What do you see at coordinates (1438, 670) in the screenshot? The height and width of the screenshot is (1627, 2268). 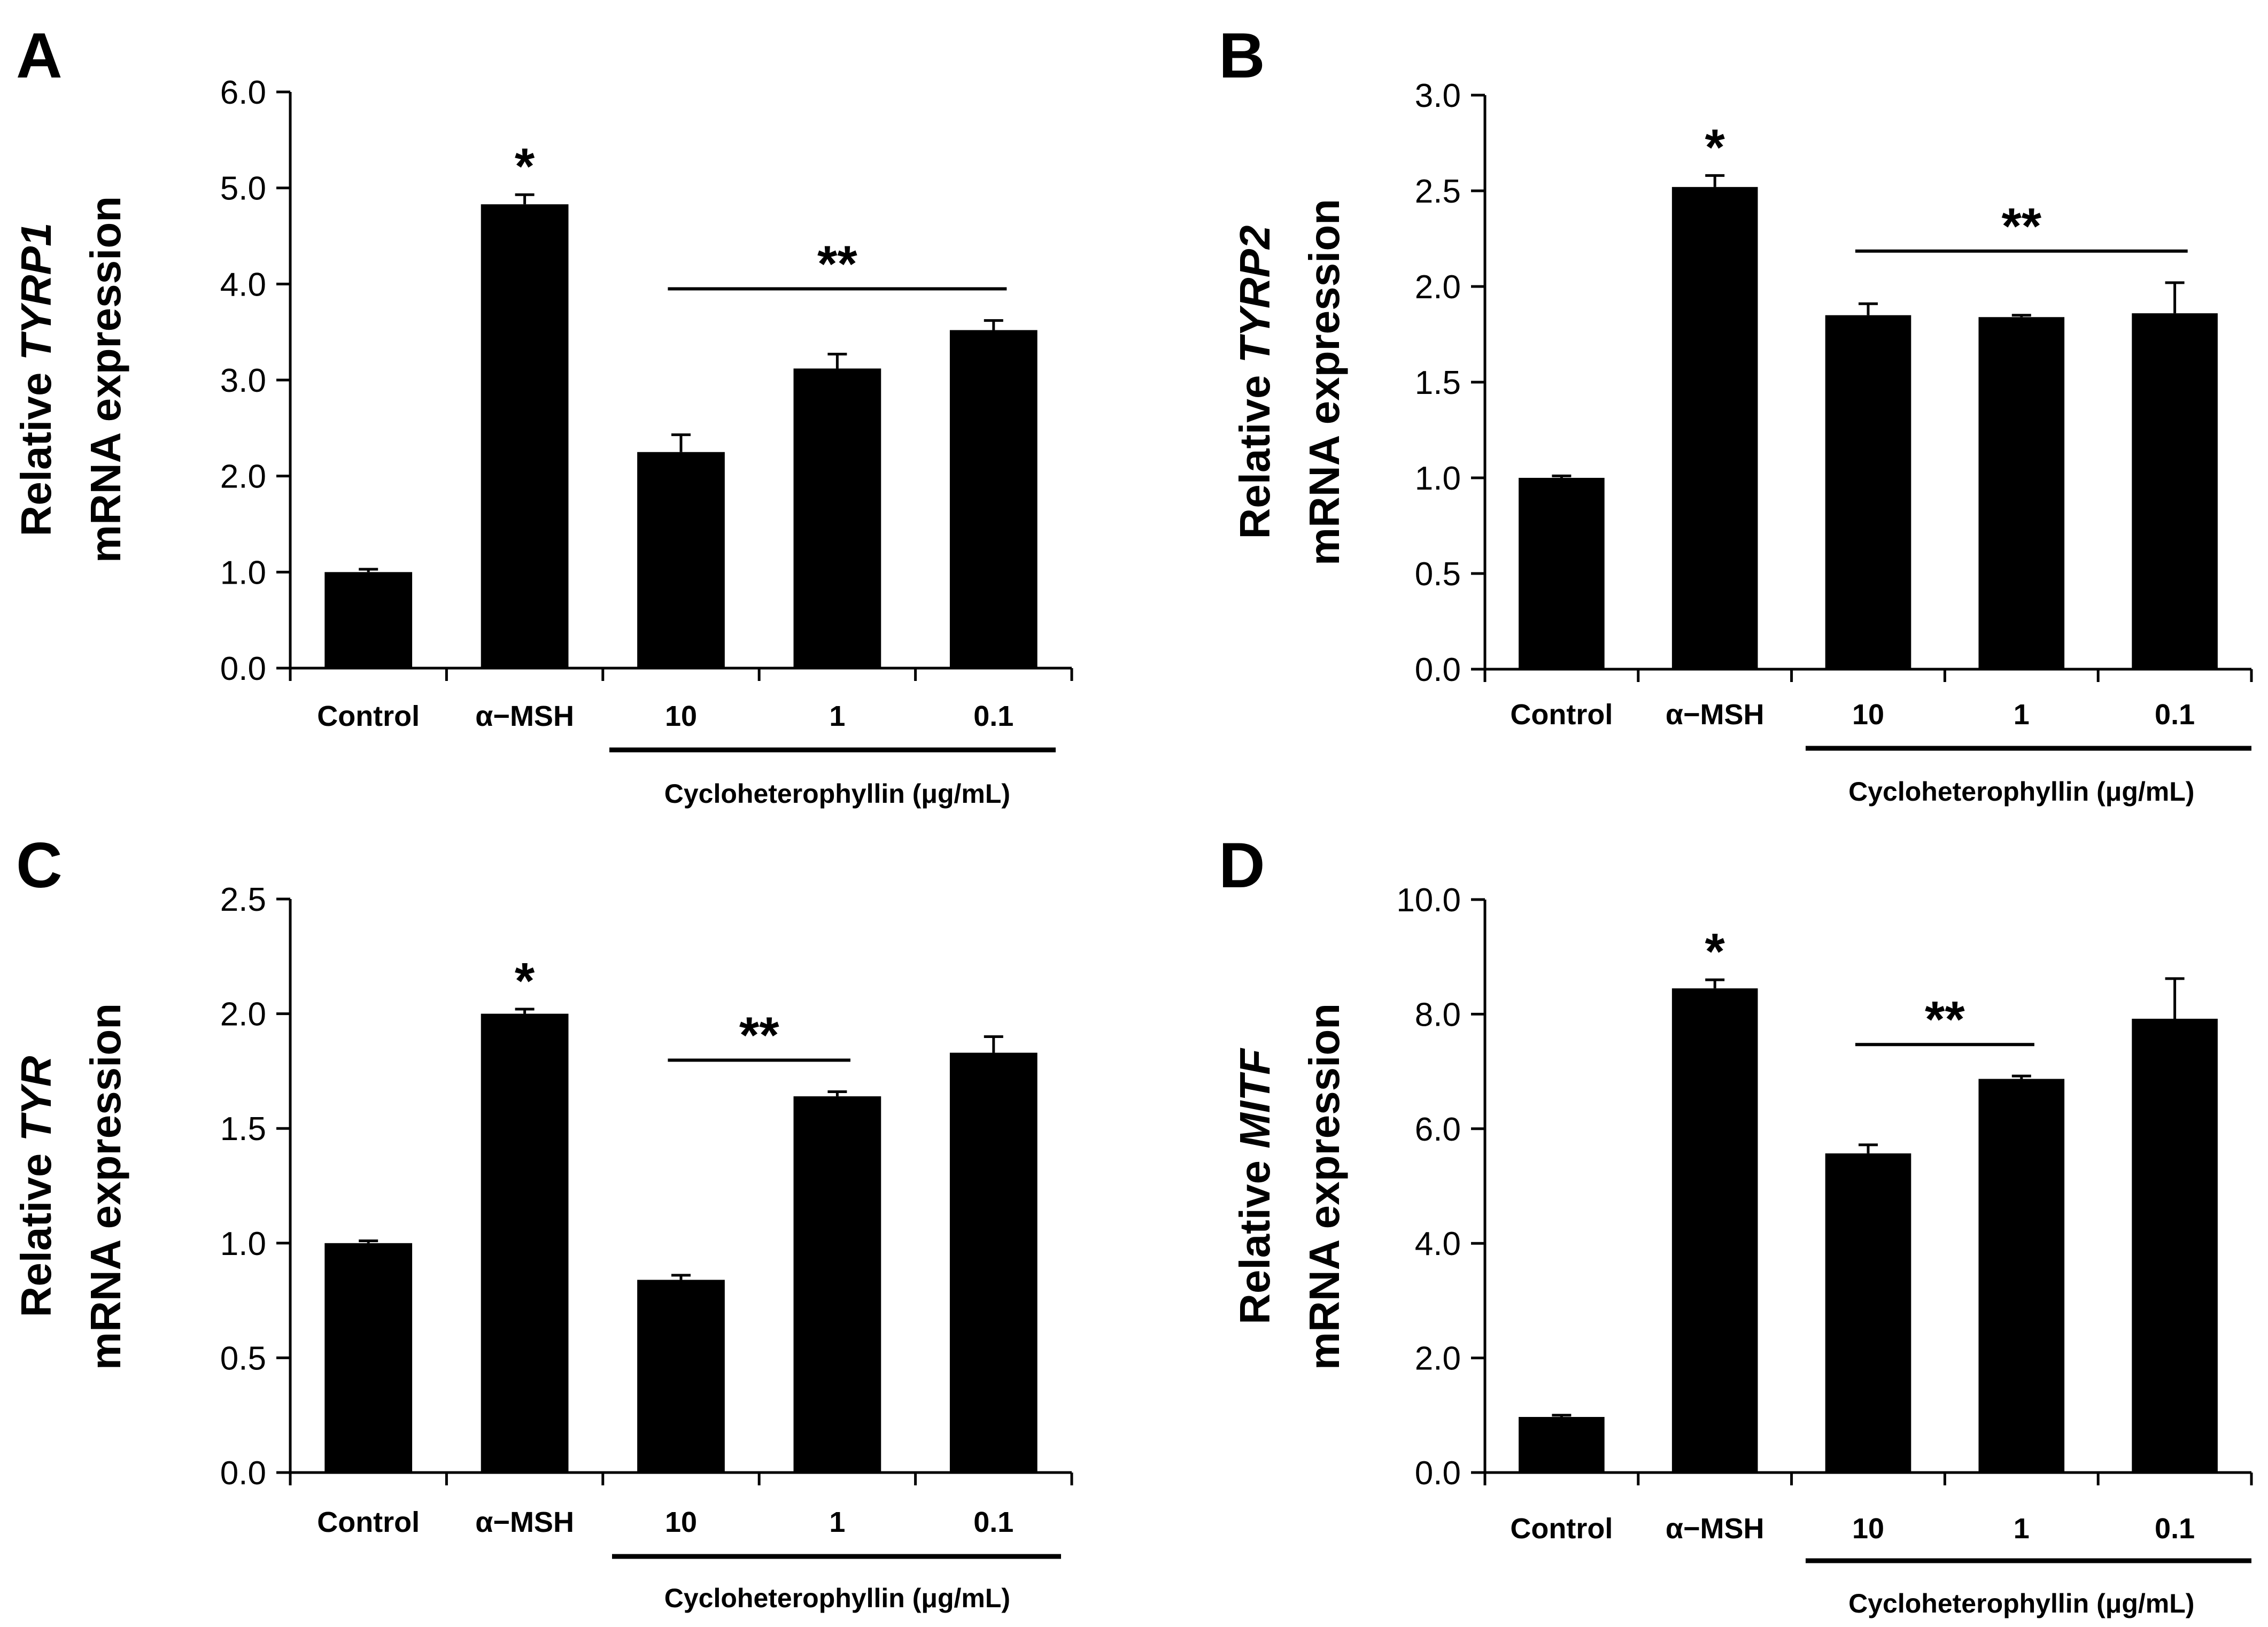 I see `panel-b-y-tick-label: 0.0` at bounding box center [1438, 670].